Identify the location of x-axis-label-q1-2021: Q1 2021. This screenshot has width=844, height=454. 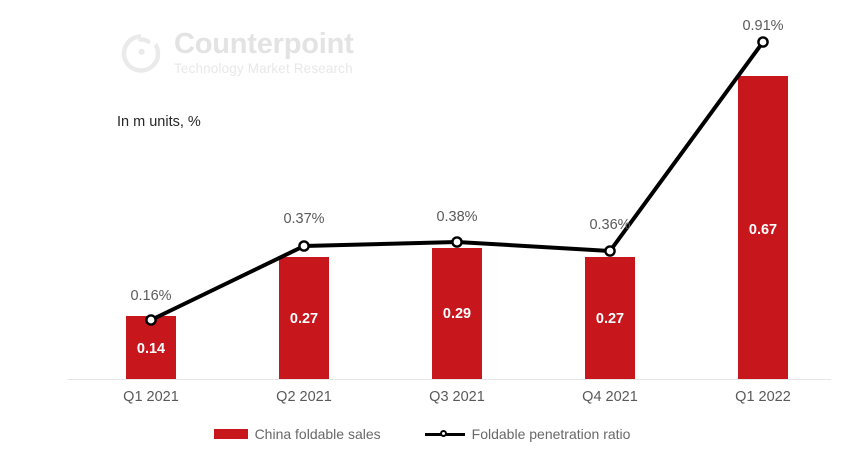
(151, 397).